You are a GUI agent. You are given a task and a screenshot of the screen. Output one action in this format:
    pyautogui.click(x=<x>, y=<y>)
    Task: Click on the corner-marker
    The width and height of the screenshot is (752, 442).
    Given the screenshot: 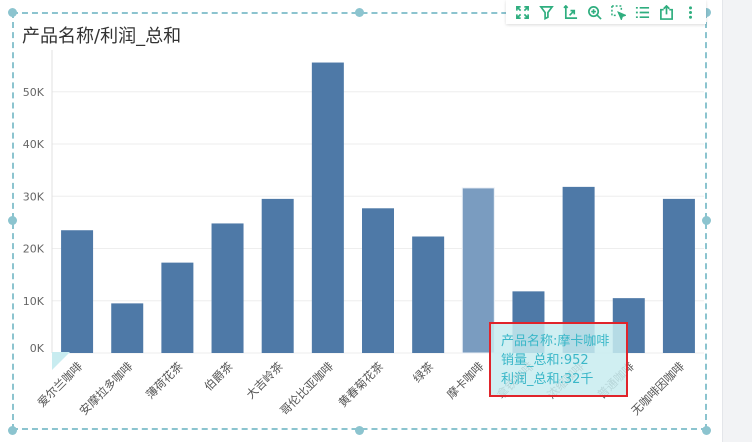 What is the action you would take?
    pyautogui.click(x=61, y=361)
    